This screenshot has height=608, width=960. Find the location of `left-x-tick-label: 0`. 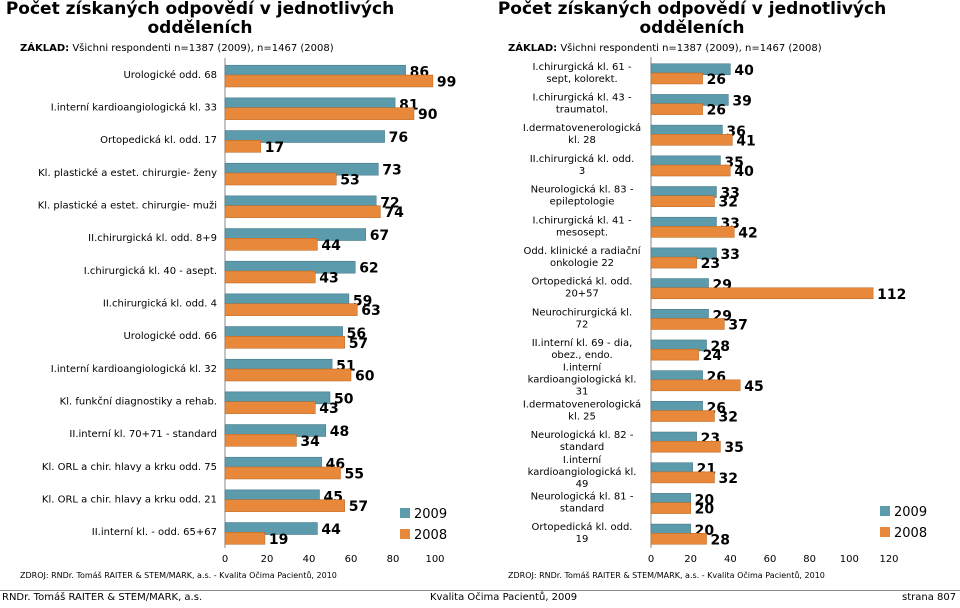

left-x-tick-label: 0 is located at coordinates (225, 559).